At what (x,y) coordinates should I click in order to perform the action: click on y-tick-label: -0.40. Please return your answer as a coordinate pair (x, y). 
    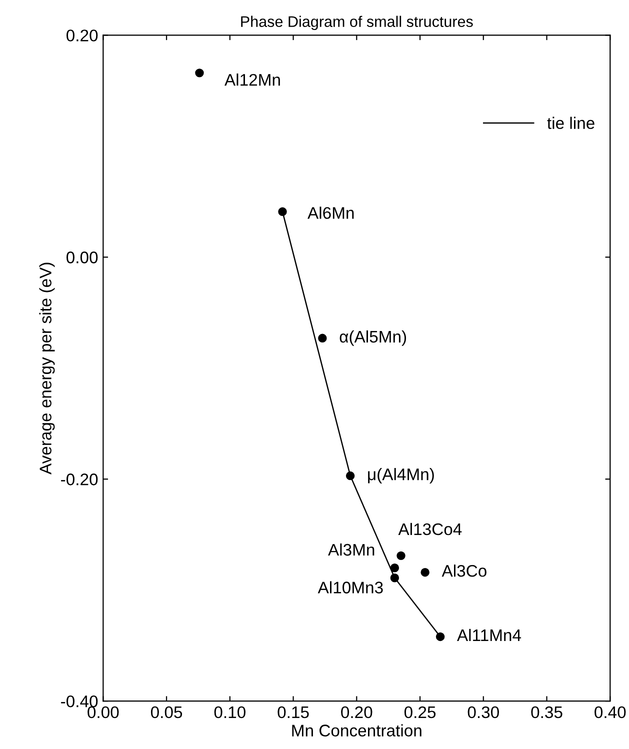
    Looking at the image, I should click on (79, 701).